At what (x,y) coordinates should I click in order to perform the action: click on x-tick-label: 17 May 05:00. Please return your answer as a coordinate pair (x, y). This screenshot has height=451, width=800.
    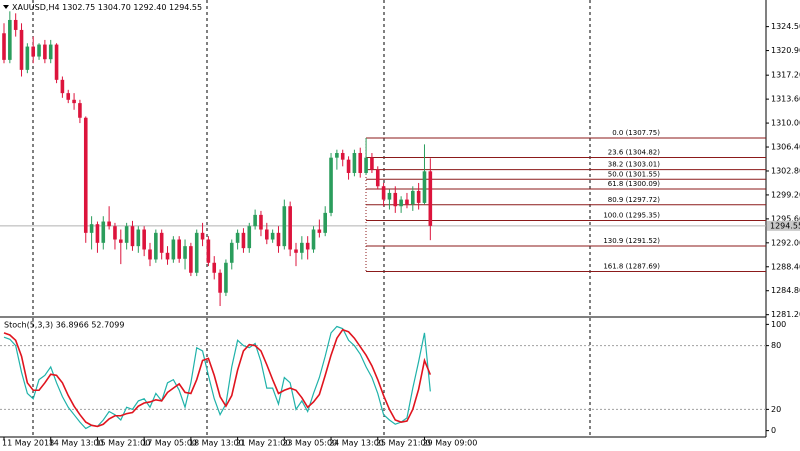
    Looking at the image, I should click on (169, 443).